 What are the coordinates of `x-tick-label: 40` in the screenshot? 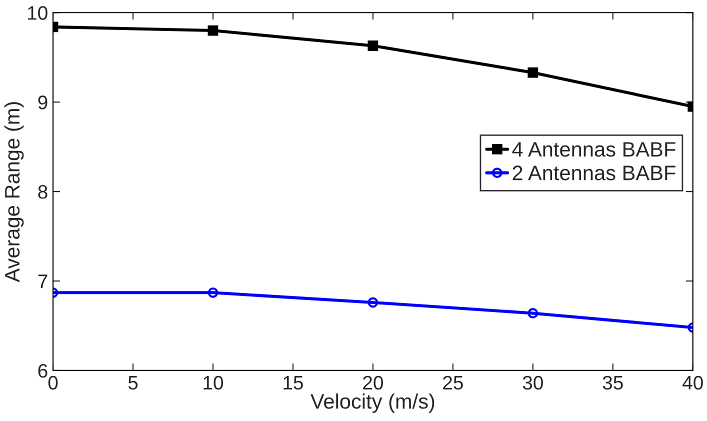 It's located at (692, 383).